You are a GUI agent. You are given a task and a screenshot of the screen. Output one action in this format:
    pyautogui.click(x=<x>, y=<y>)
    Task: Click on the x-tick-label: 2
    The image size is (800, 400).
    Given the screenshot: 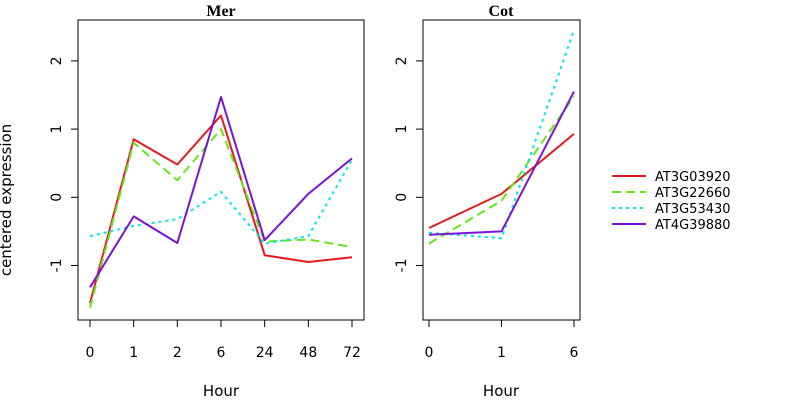 What is the action you would take?
    pyautogui.click(x=177, y=353)
    